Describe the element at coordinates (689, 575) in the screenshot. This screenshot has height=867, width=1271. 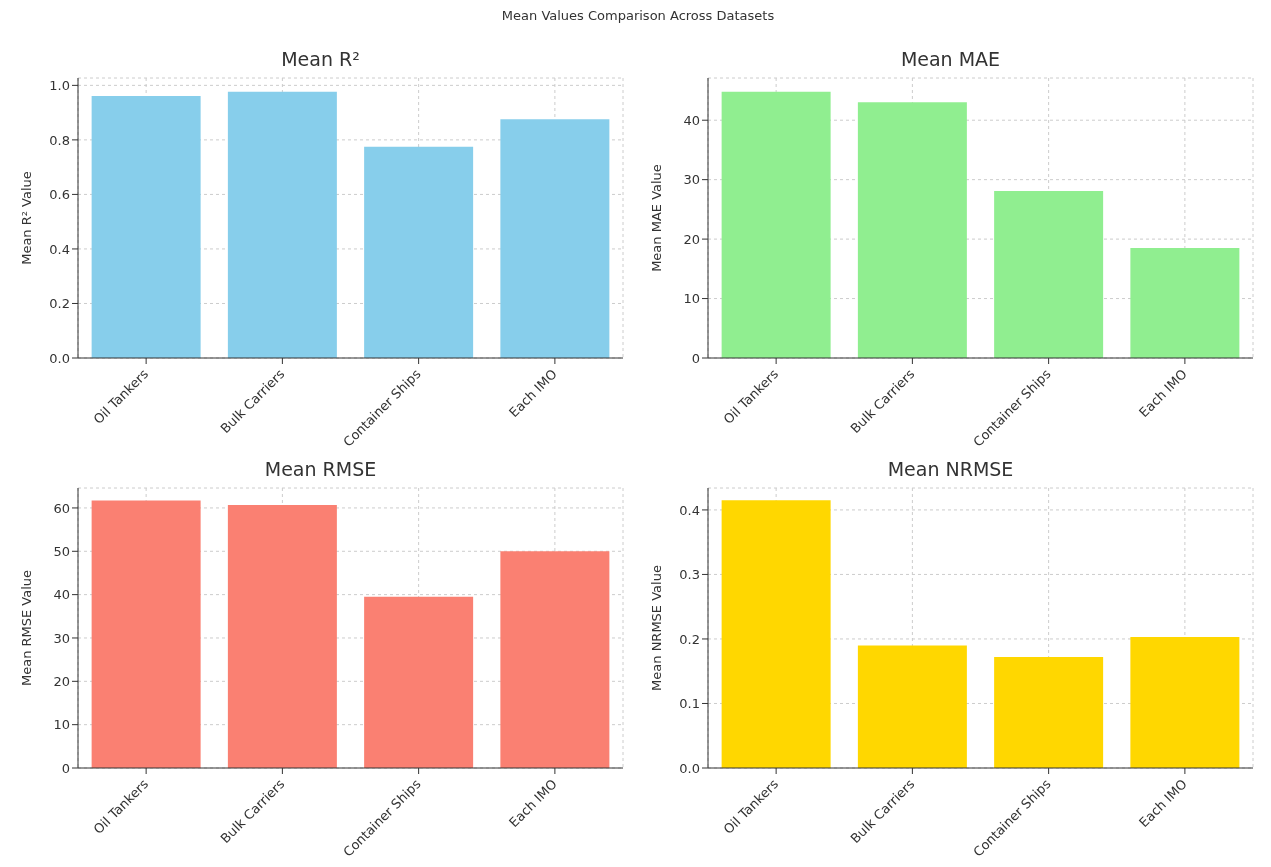
I see `y-tick-label: 0.3` at that location.